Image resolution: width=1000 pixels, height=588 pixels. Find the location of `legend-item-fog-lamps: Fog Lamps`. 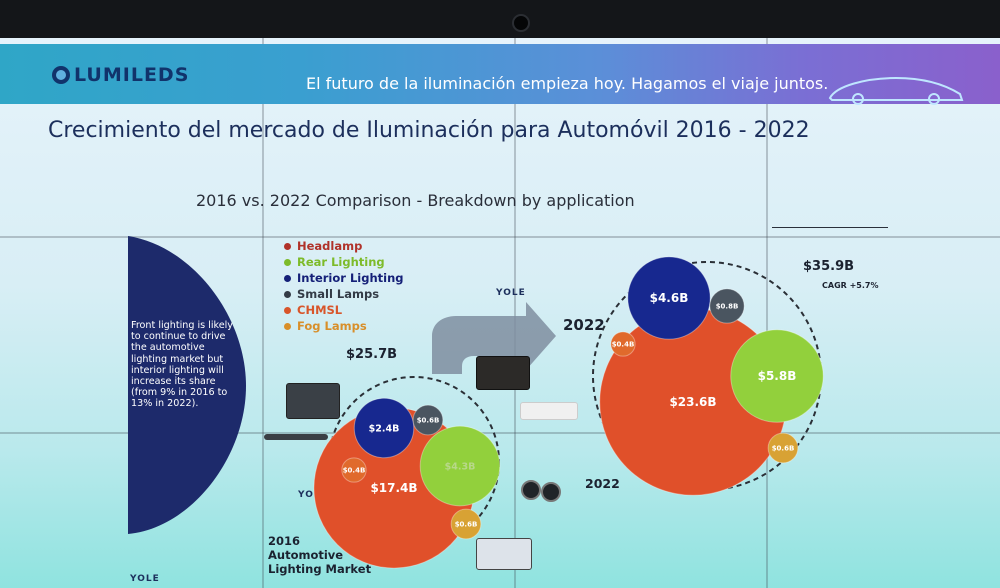

legend-item-fog-lamps: Fog Lamps is located at coordinates (344, 326).